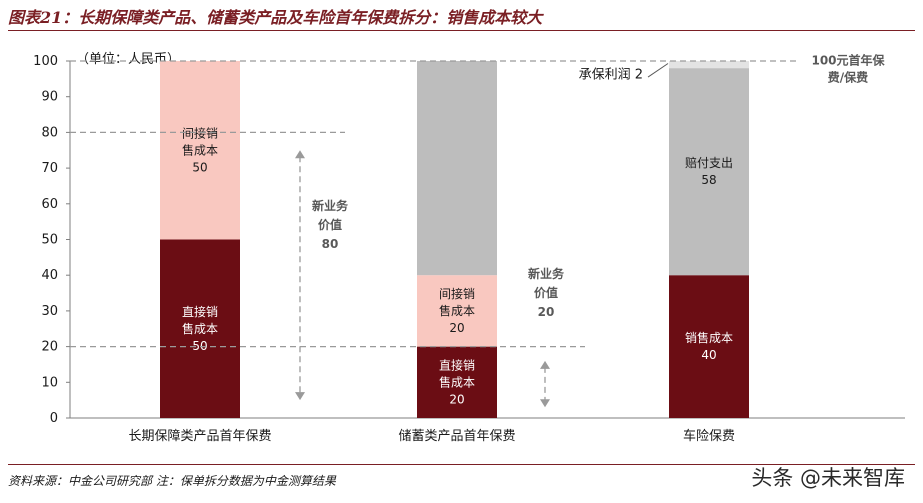  Describe the element at coordinates (49, 240) in the screenshot. I see `y-tick-label: 50` at that location.